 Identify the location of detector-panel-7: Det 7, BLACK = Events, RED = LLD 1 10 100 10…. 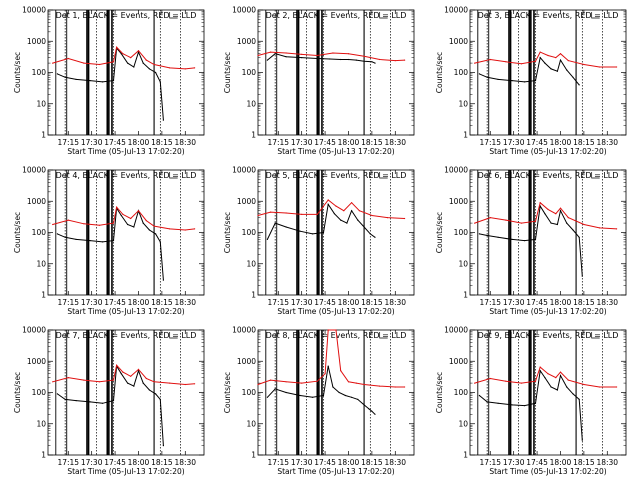
(109, 401).